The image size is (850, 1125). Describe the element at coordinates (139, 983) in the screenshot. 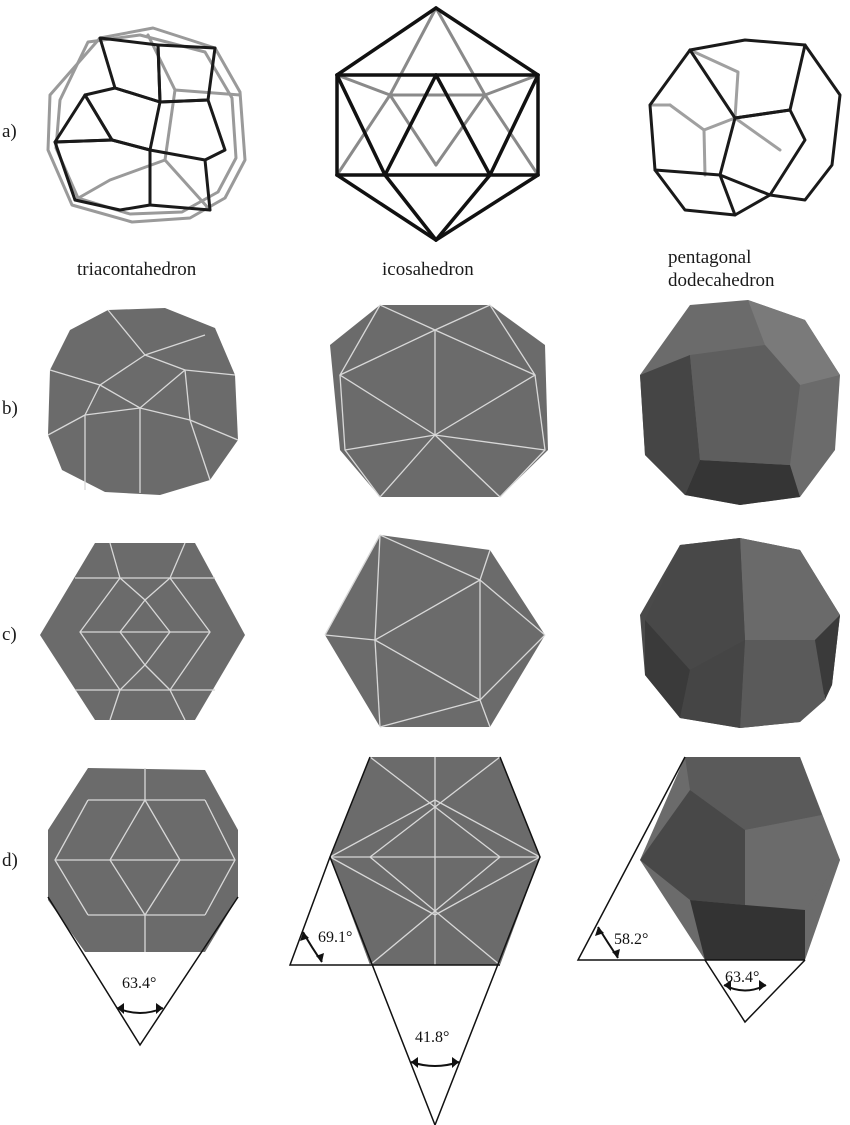

I see `angle-label-triacontahedron-bottom: 63.4°` at that location.